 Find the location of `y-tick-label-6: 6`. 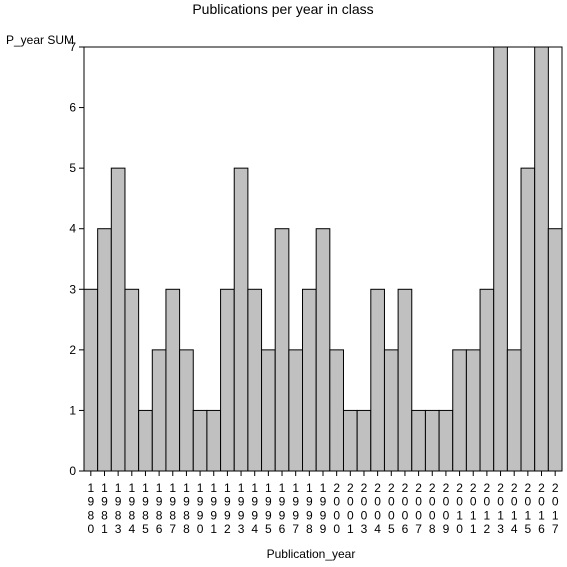

y-tick-label-6: 6 is located at coordinates (72, 108).